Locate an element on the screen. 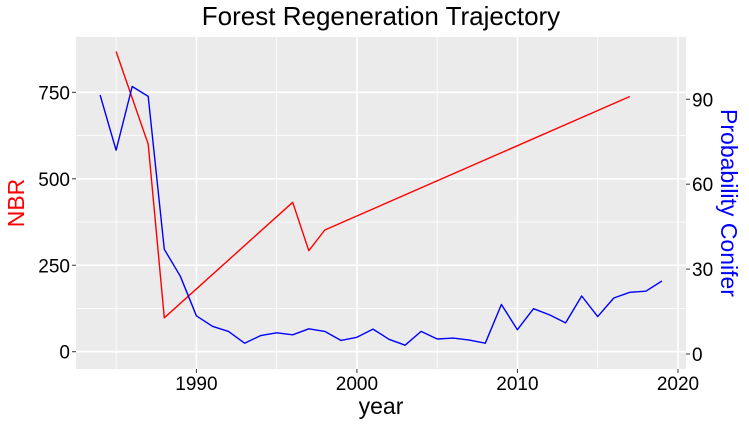 This screenshot has height=427, width=749. x-tick-label: 1990 is located at coordinates (196, 384).